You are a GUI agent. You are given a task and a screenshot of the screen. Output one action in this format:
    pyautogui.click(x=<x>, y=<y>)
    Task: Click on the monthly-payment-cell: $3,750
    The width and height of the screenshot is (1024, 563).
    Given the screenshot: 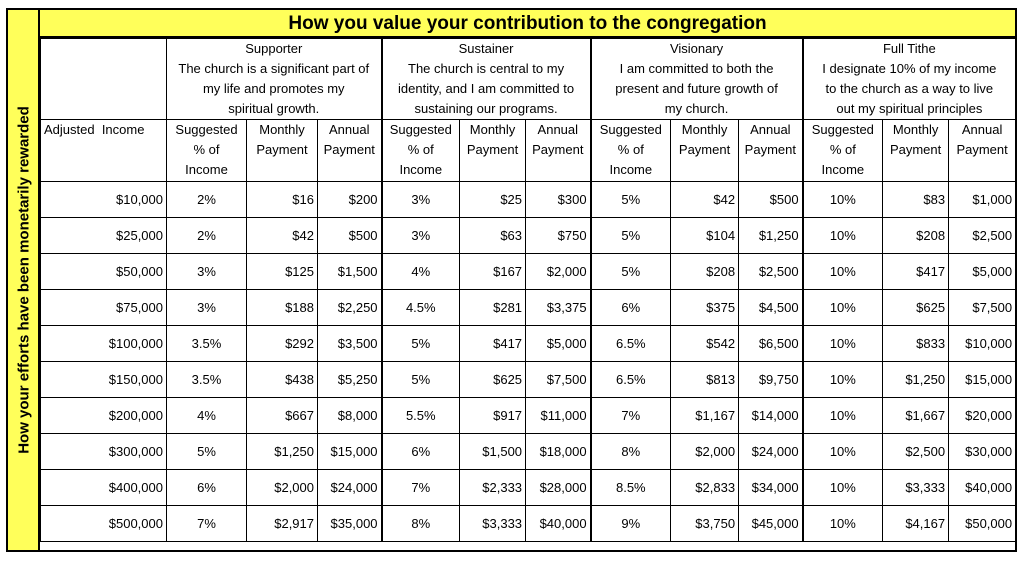 What is the action you would take?
    pyautogui.click(x=705, y=523)
    